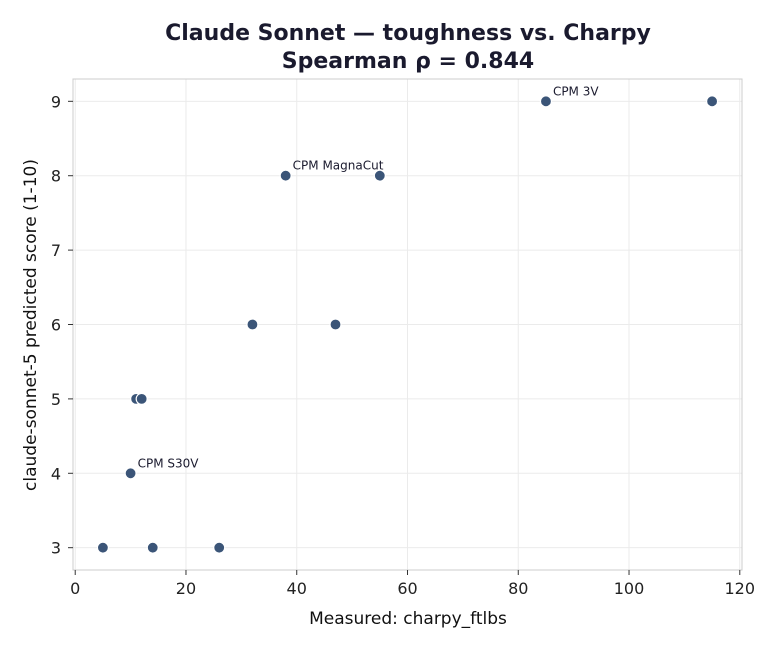 The image size is (780, 650). What do you see at coordinates (56, 399) in the screenshot?
I see `y-tick-label: 5` at bounding box center [56, 399].